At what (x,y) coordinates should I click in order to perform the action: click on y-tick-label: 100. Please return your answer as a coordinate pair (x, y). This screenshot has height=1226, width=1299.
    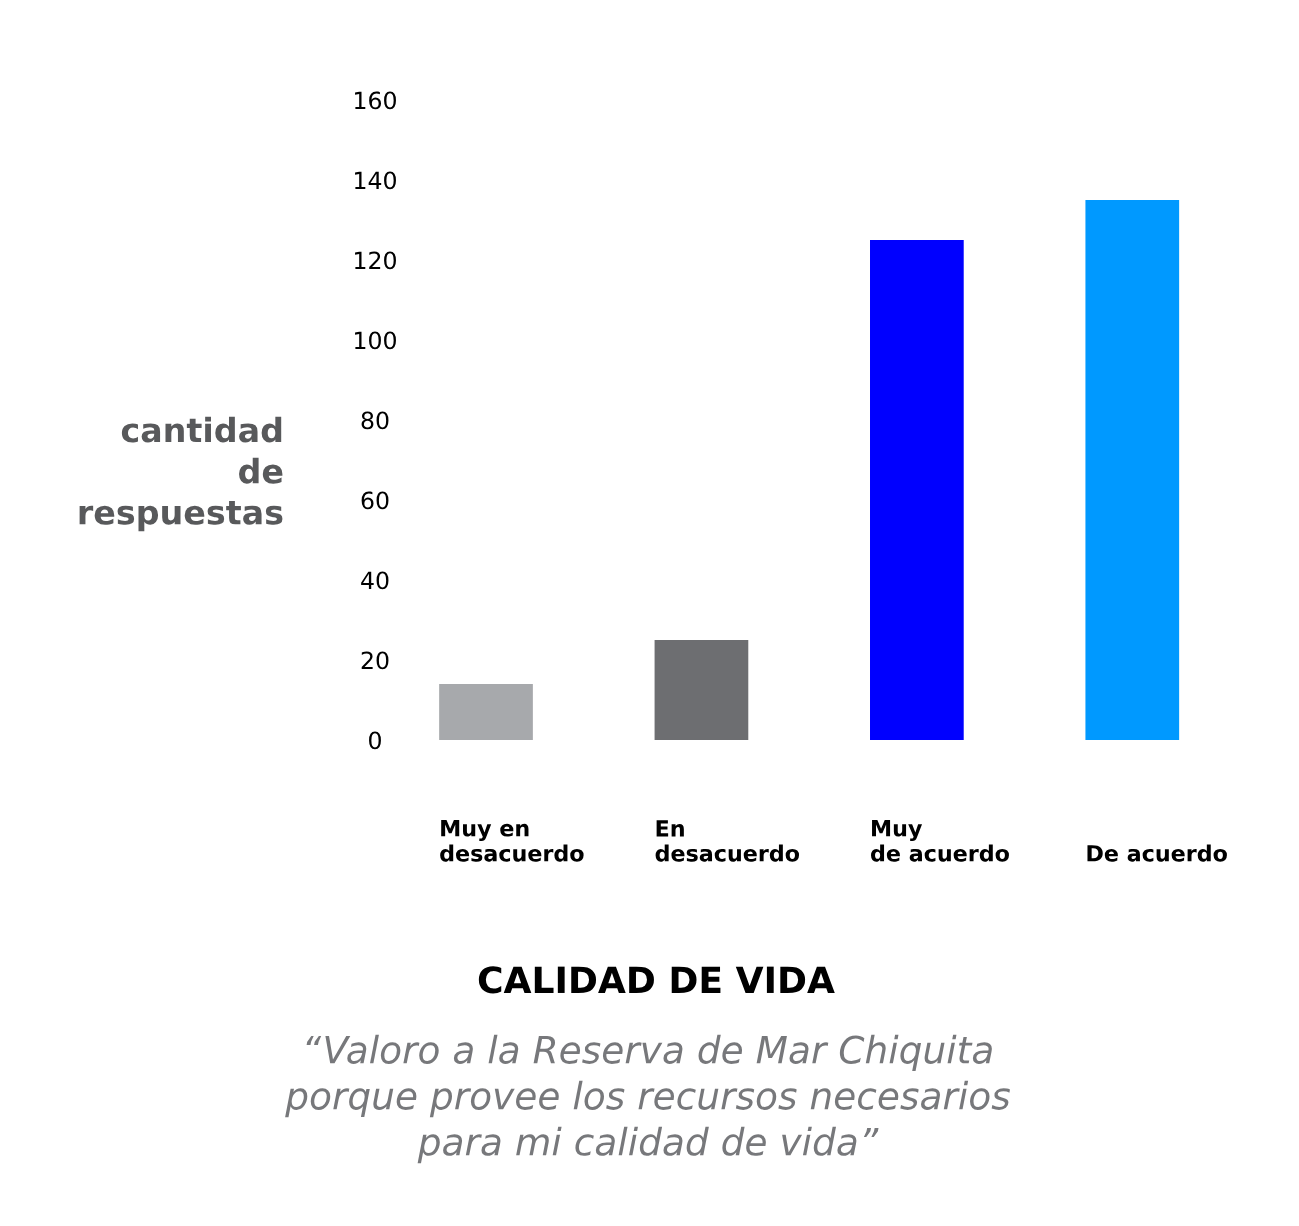
    Looking at the image, I should click on (375, 340).